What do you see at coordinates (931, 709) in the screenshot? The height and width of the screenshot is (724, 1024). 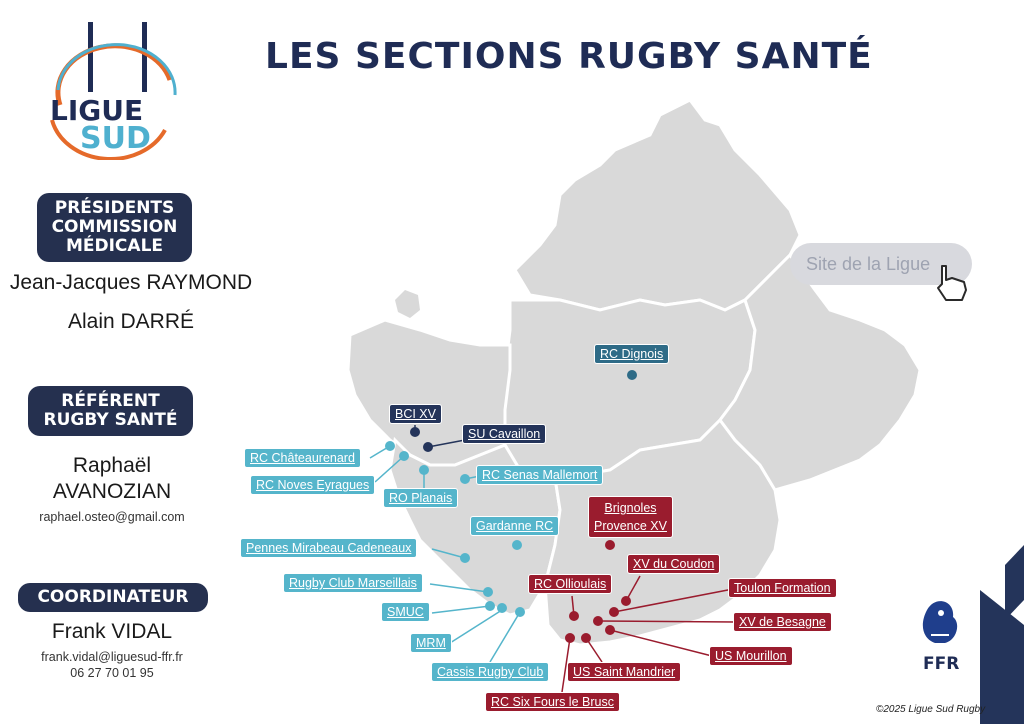 I see `copyright: ©2025 Ligue Sud Rugby` at bounding box center [931, 709].